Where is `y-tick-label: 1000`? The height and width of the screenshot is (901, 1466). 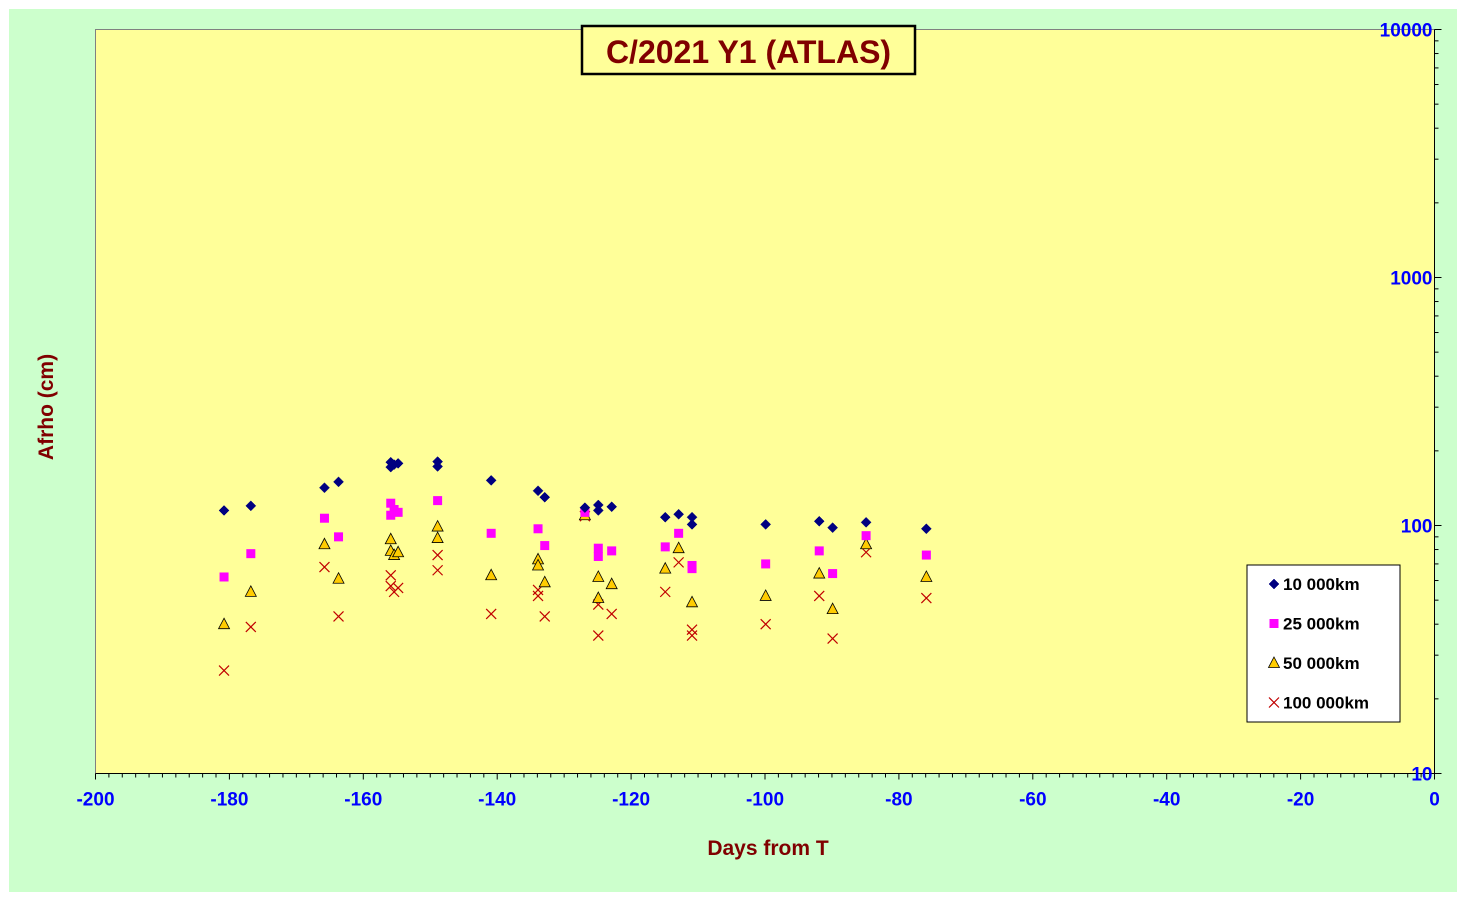
y-tick-label: 1000 is located at coordinates (1411, 279).